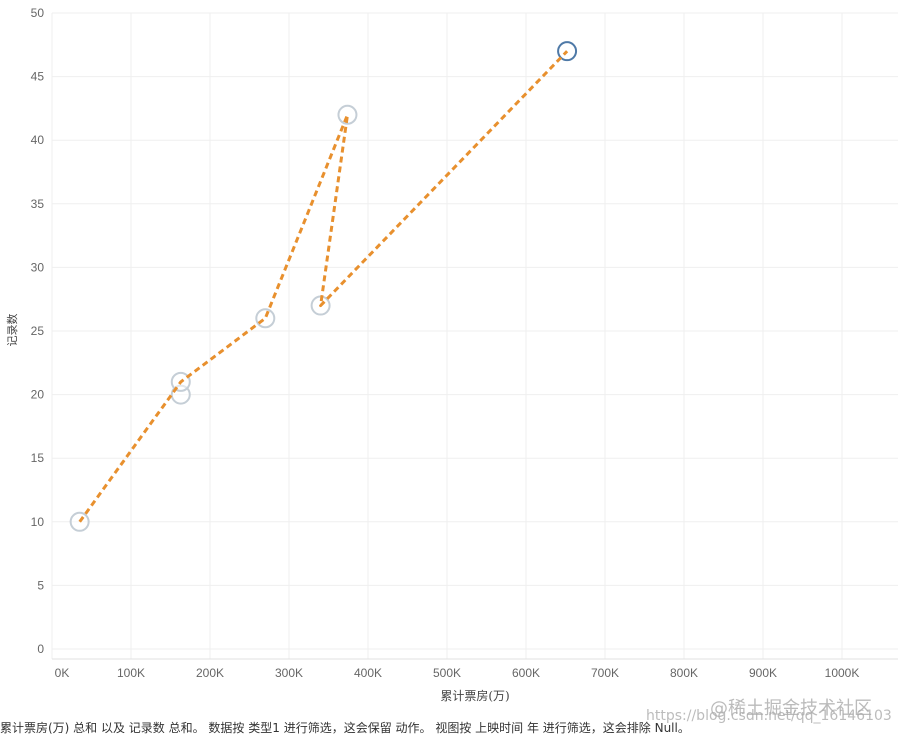 The width and height of the screenshot is (898, 737). What do you see at coordinates (38, 395) in the screenshot?
I see `y-tick-label: 20` at bounding box center [38, 395].